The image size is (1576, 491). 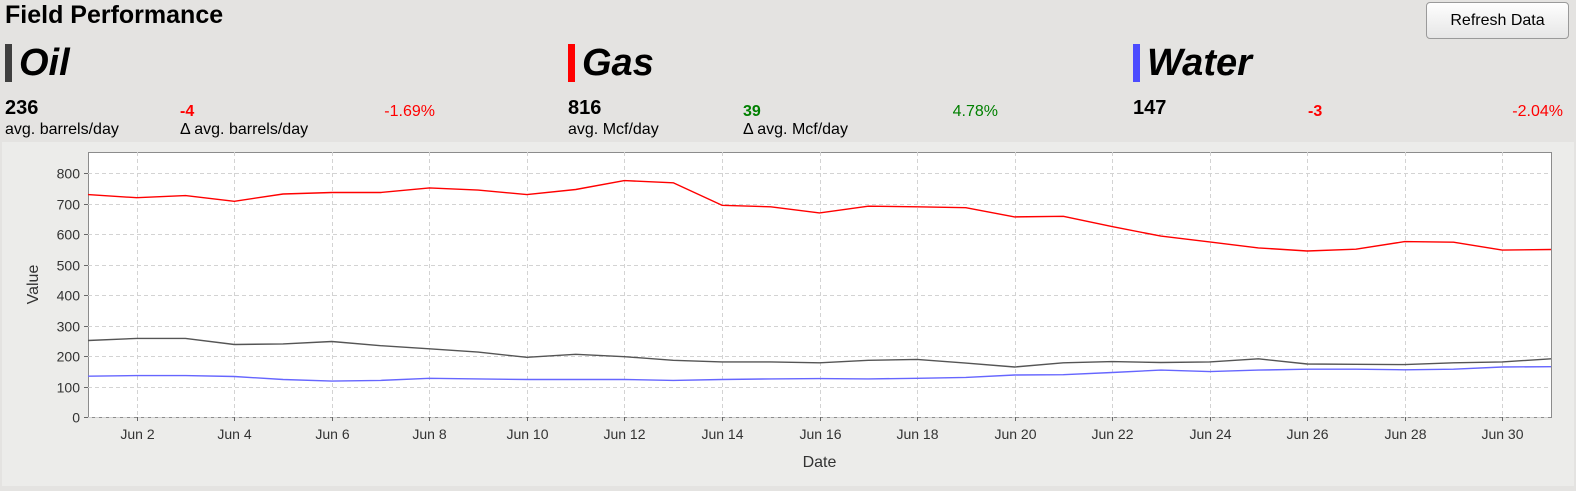 I want to click on x-tick-label: Jun 14, so click(x=722, y=434).